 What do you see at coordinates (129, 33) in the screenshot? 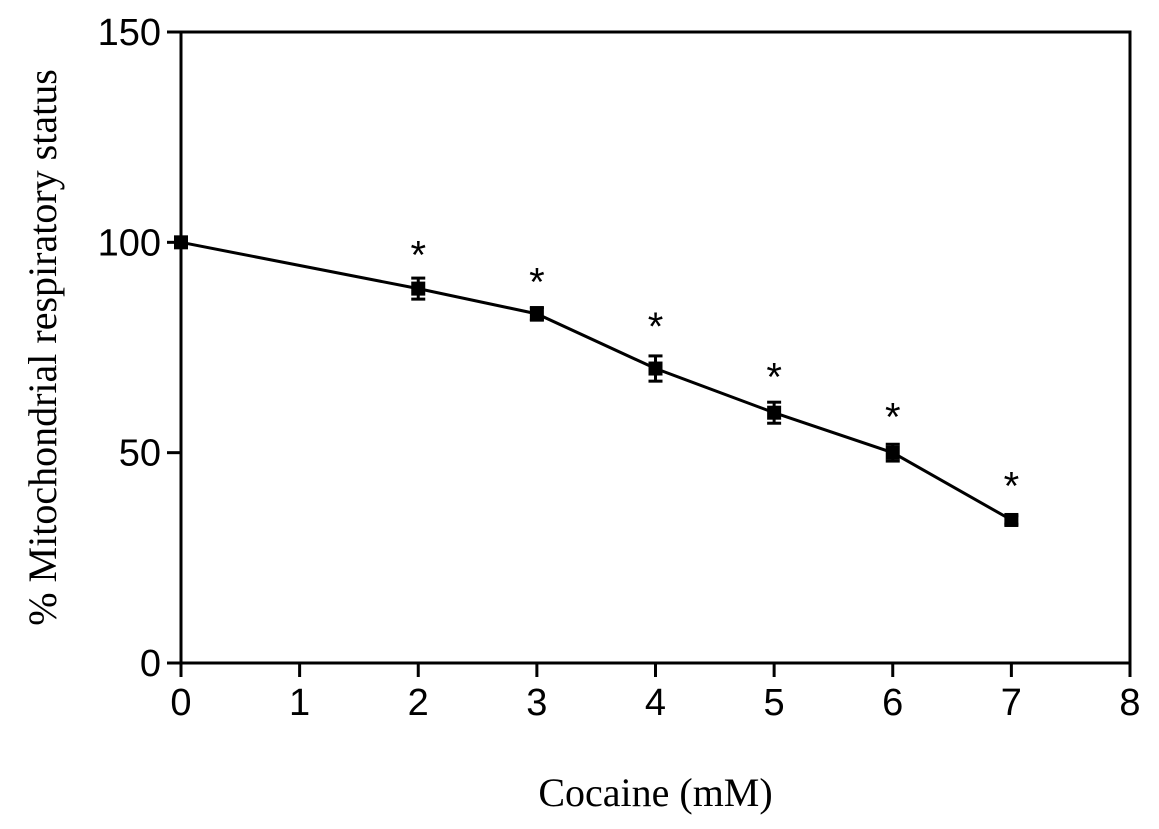
I see `y-tick-label: 150` at bounding box center [129, 33].